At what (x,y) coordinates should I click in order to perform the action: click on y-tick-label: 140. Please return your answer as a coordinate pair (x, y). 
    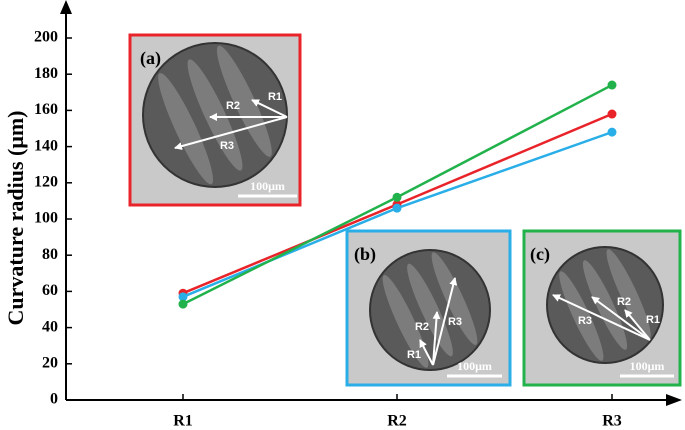
    Looking at the image, I should click on (46, 145).